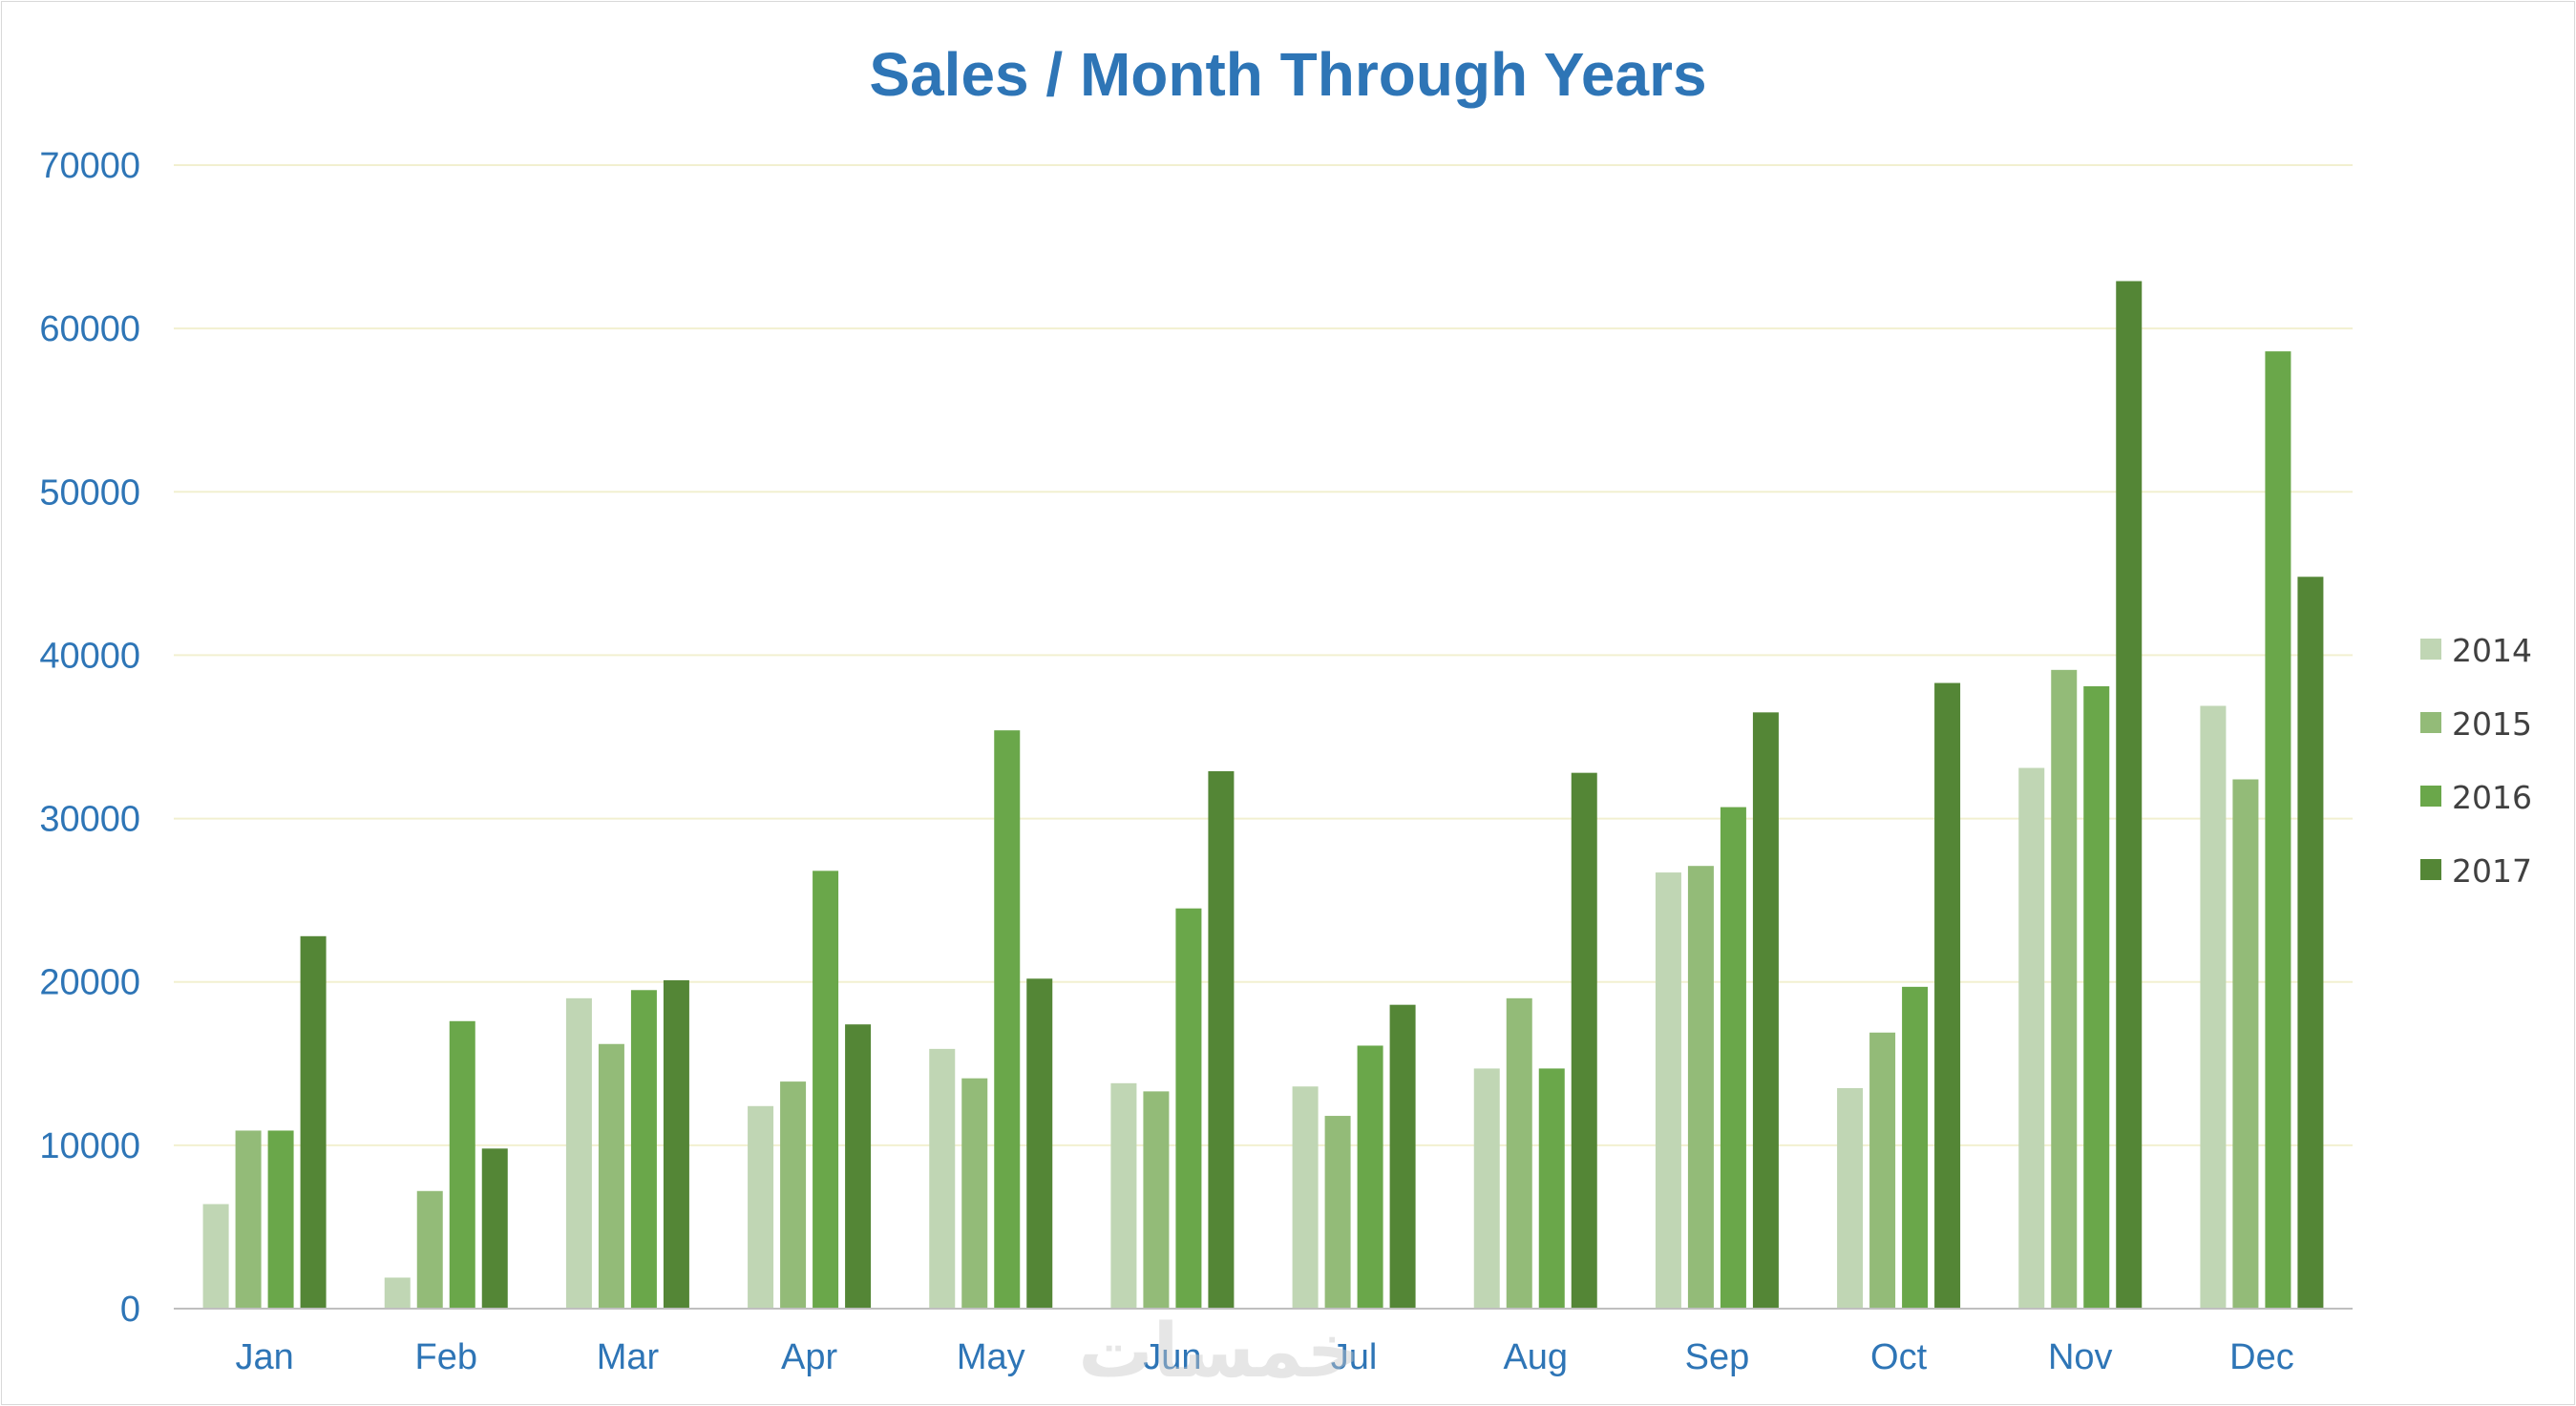 This screenshot has width=2576, height=1406. Describe the element at coordinates (942, 1178) in the screenshot. I see `bar-may-2014` at that location.